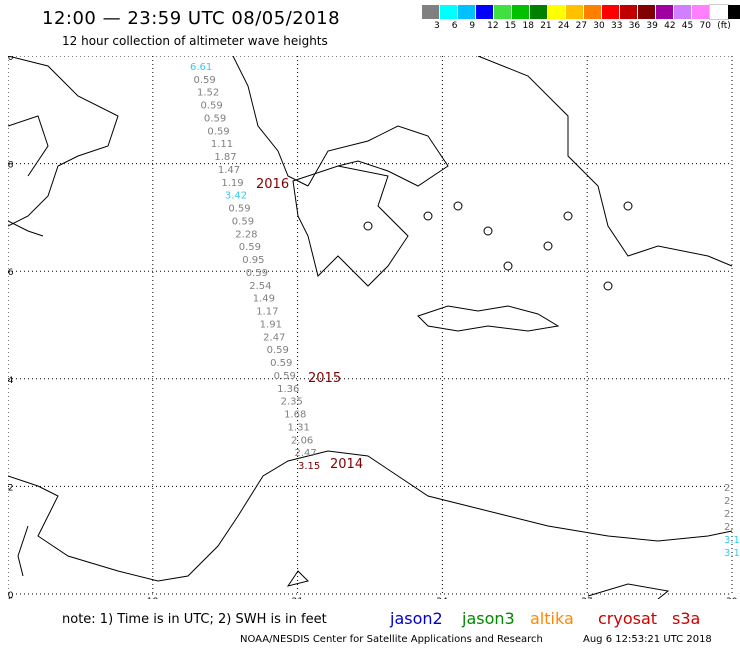  Describe the element at coordinates (260, 286) in the screenshot. I see `wave-height-label: 2.54` at that location.